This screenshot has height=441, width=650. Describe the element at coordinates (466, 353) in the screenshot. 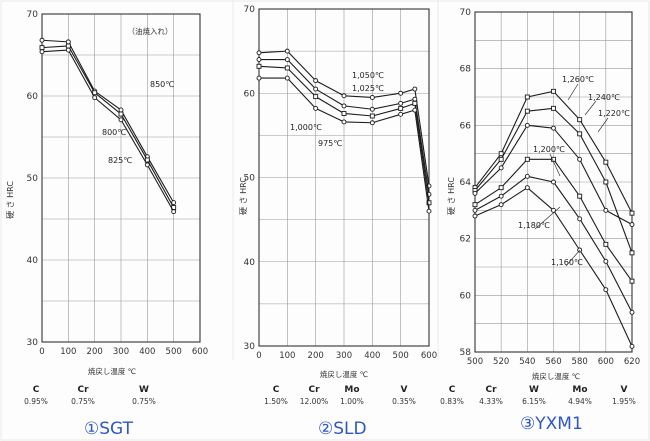

I see `y-tick-label: 58` at that location.